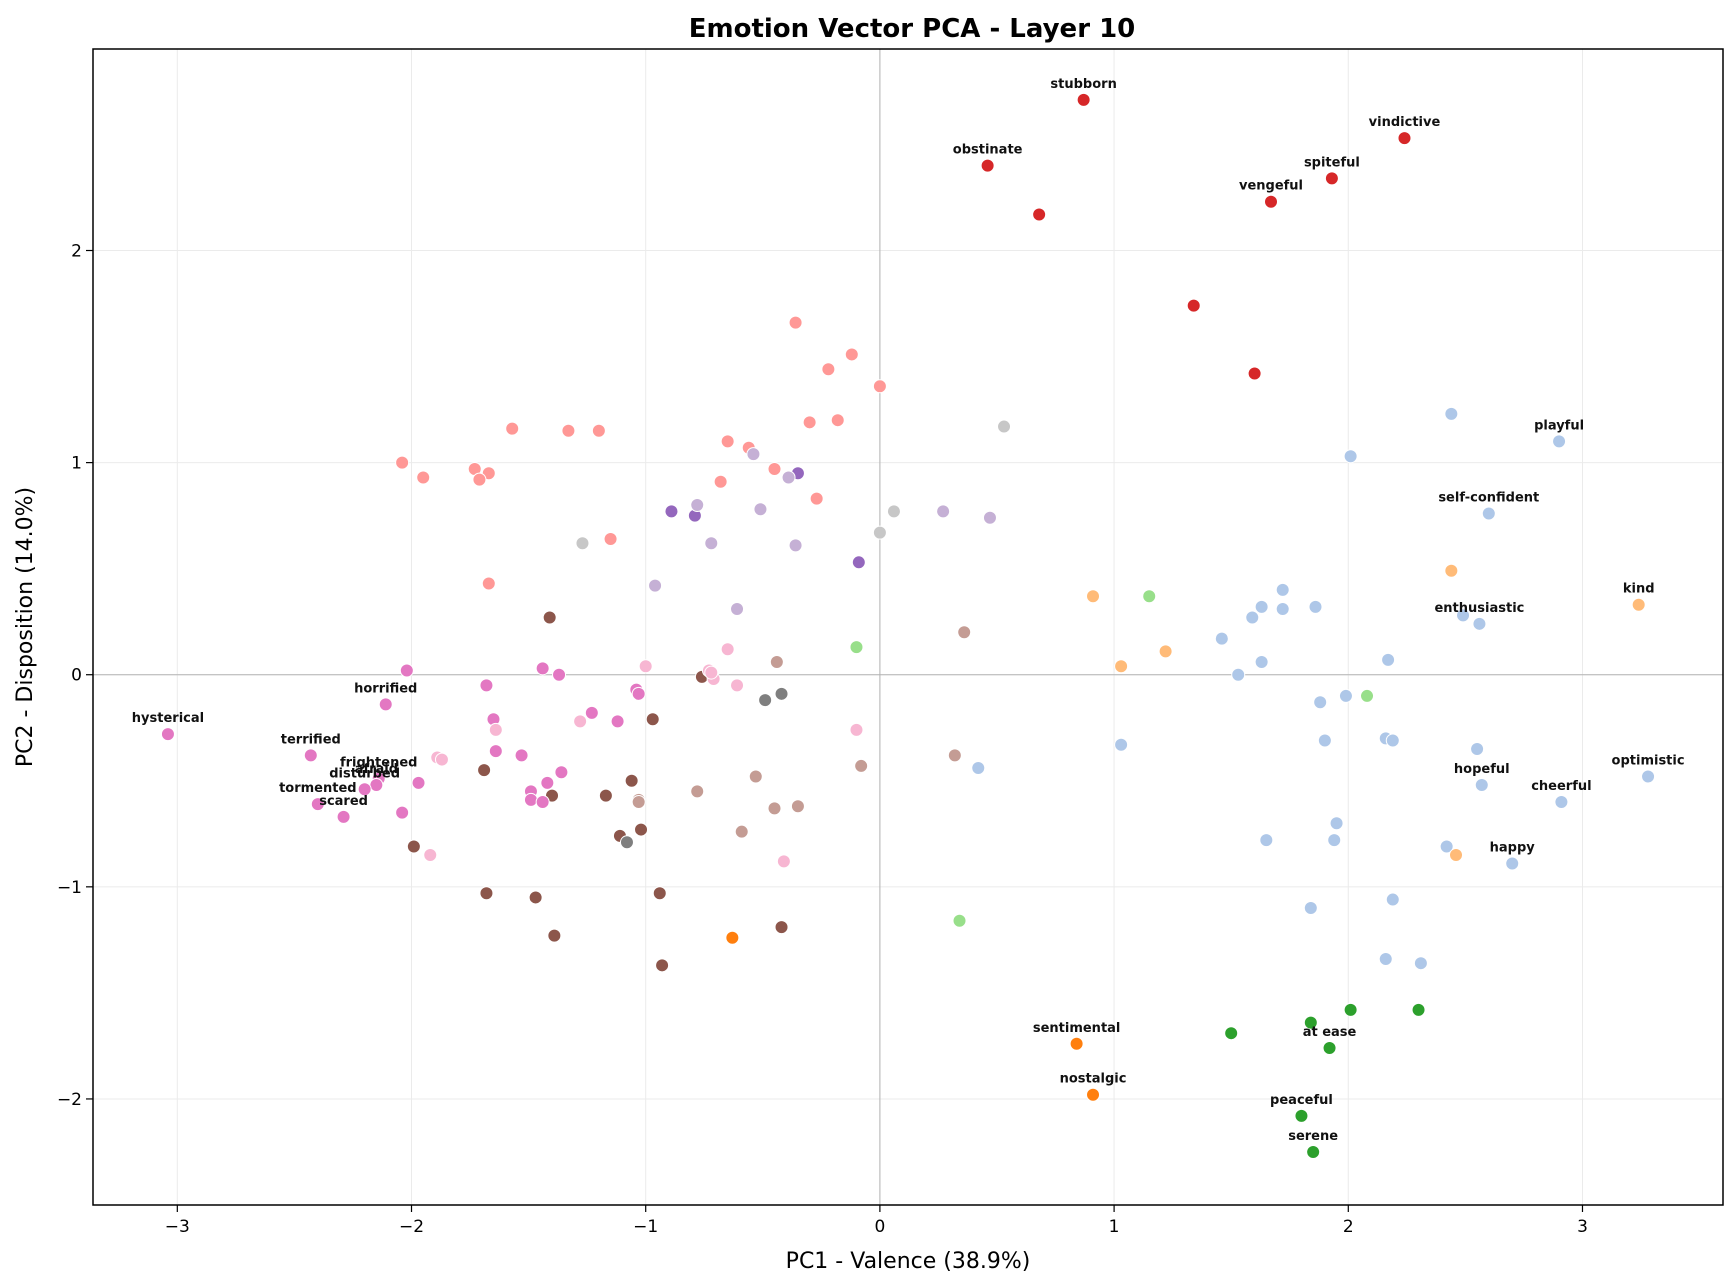 This screenshot has height=1286, width=1735. What do you see at coordinates (1093, 1079) in the screenshot?
I see `point-label: nostalgic` at bounding box center [1093, 1079].